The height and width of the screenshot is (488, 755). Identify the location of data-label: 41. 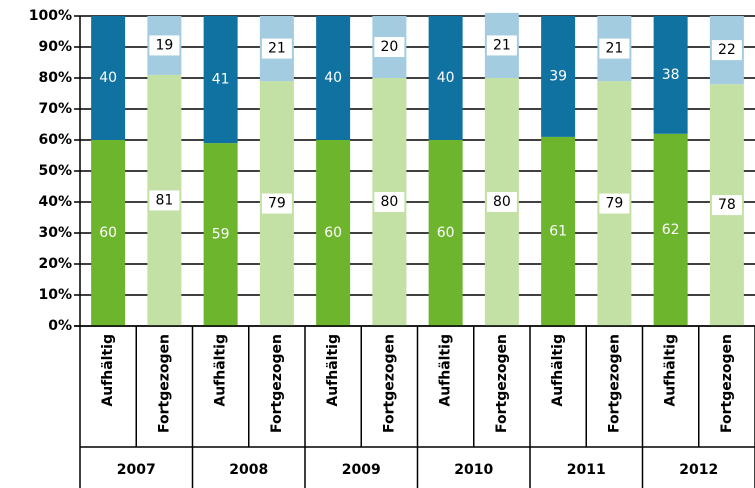
(221, 80).